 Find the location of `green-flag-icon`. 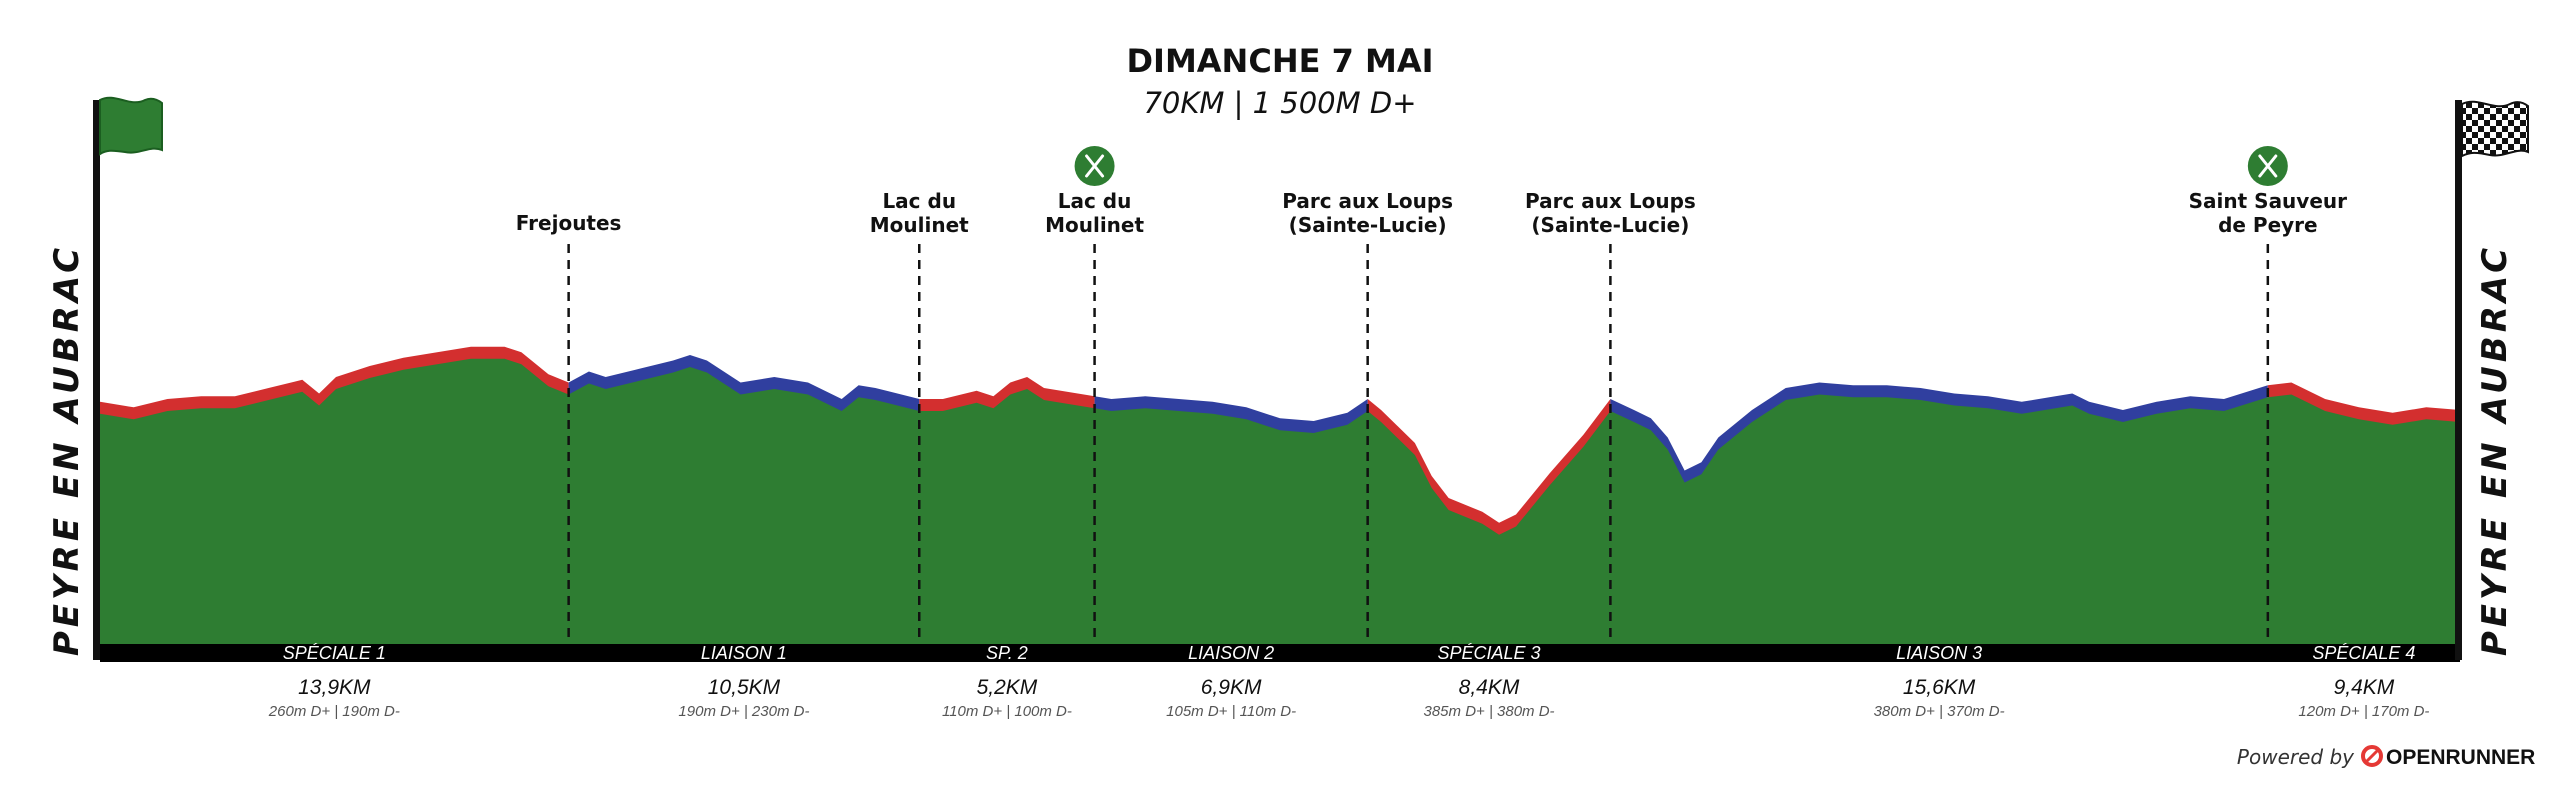

green-flag-icon is located at coordinates (128, 378).